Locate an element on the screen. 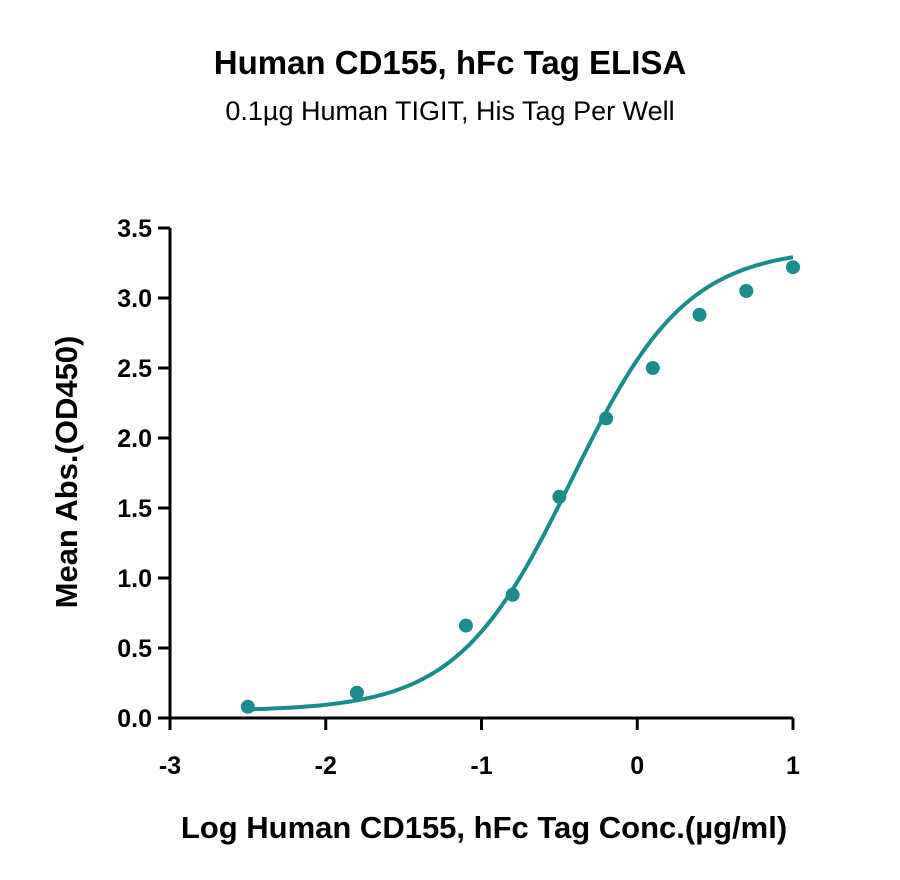 The height and width of the screenshot is (880, 900). y-tick-label-2: 1.0 is located at coordinates (134, 579).